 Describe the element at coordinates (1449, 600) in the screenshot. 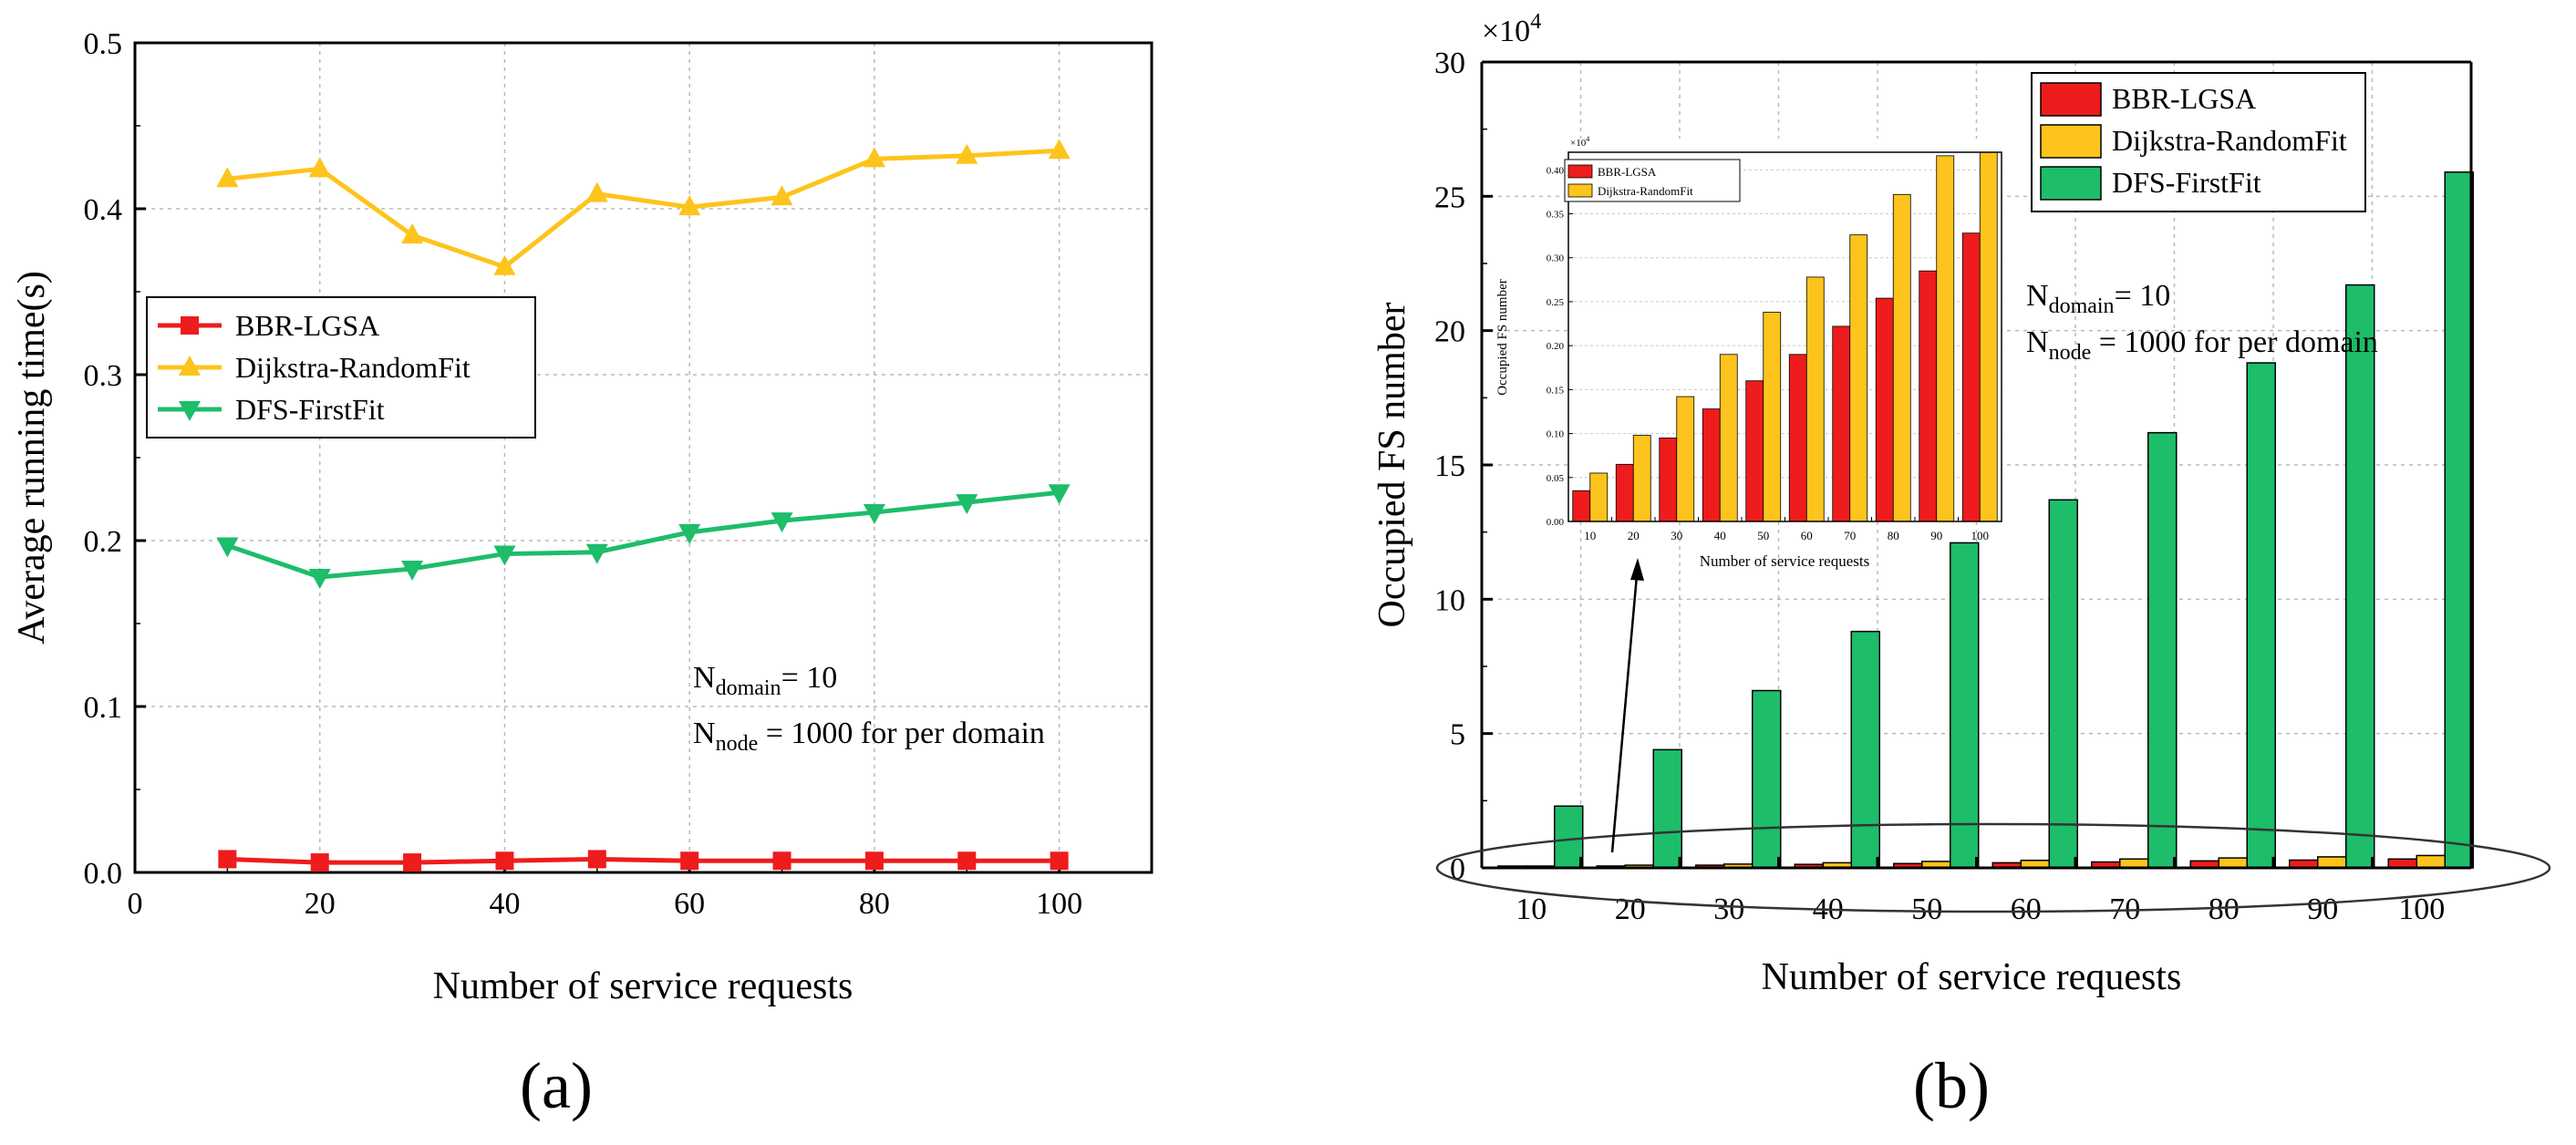

I see `b-ytick-label: 10` at that location.